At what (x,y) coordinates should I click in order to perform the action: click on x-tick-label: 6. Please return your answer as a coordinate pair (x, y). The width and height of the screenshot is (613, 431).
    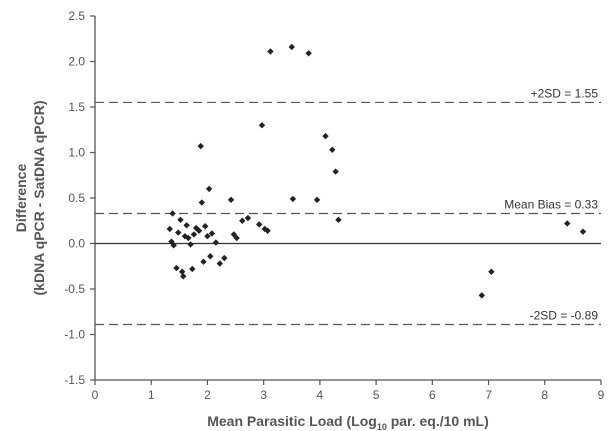
    Looking at the image, I should click on (432, 395).